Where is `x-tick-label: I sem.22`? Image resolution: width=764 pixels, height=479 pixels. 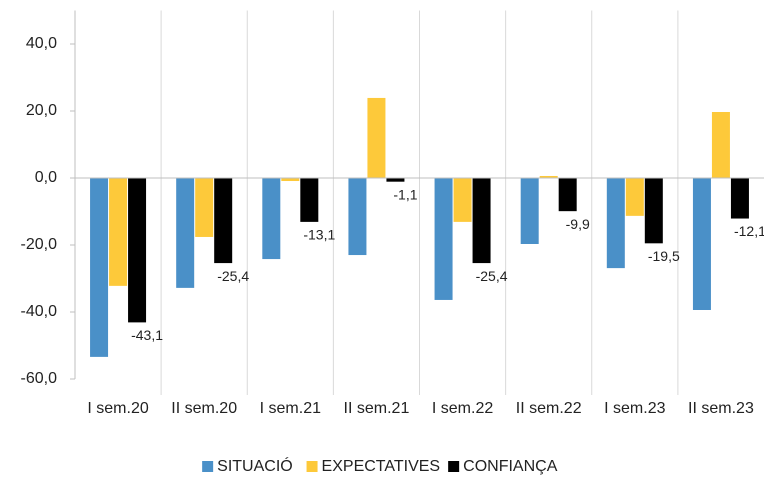 x-tick-label: I sem.22 is located at coordinates (462, 408).